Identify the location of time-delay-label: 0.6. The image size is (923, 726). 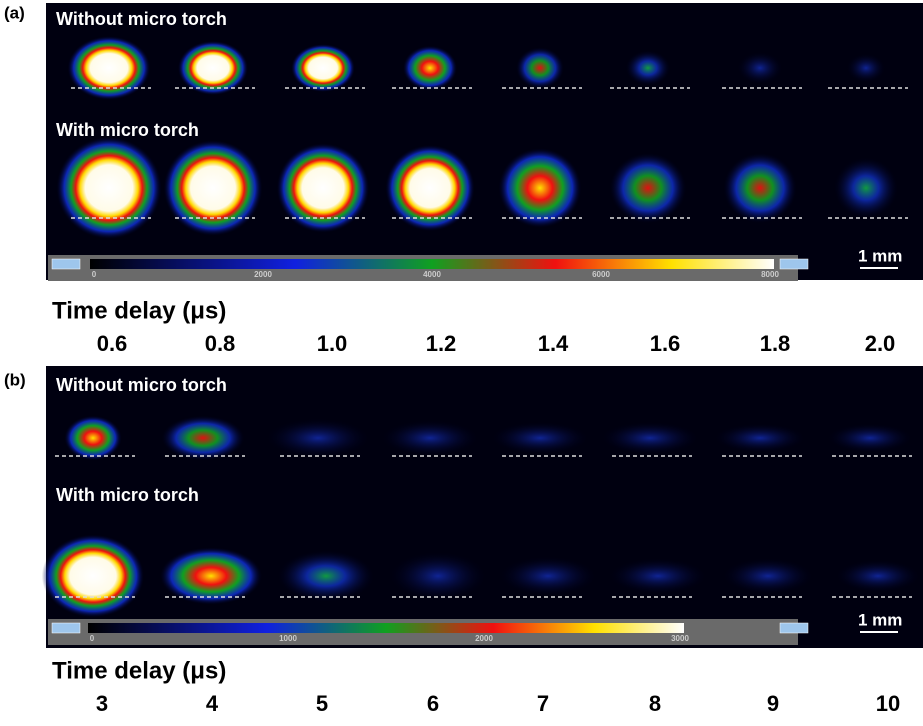
(112, 343).